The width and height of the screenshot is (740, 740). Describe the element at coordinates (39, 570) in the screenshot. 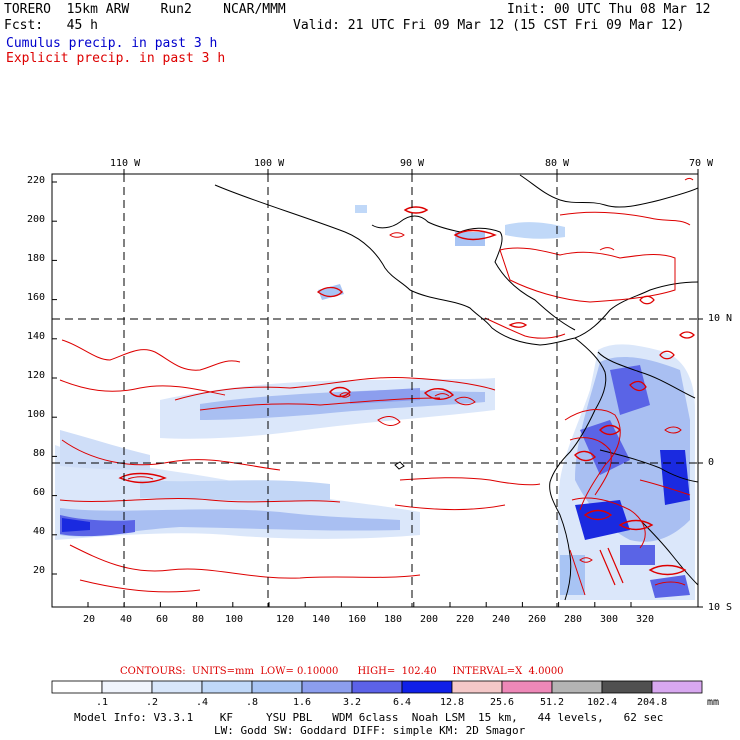

I see `left-y-label: 20` at that location.